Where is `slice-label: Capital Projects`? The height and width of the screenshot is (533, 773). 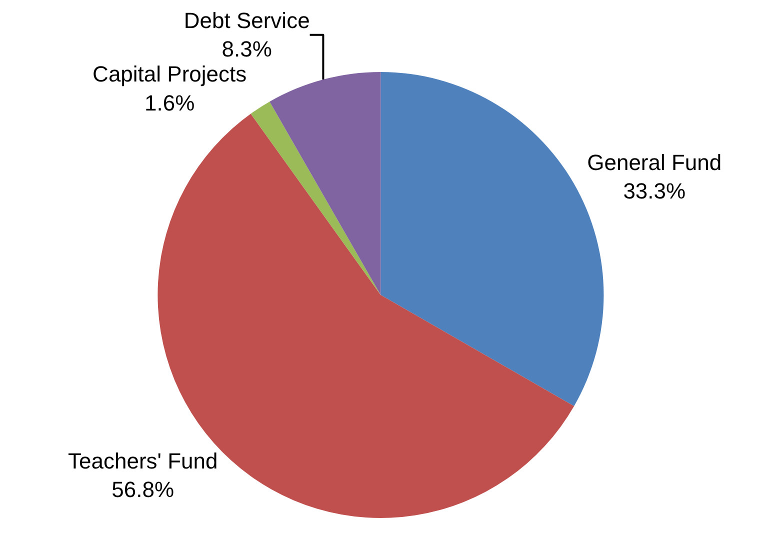
slice-label: Capital Projects is located at coordinates (169, 74).